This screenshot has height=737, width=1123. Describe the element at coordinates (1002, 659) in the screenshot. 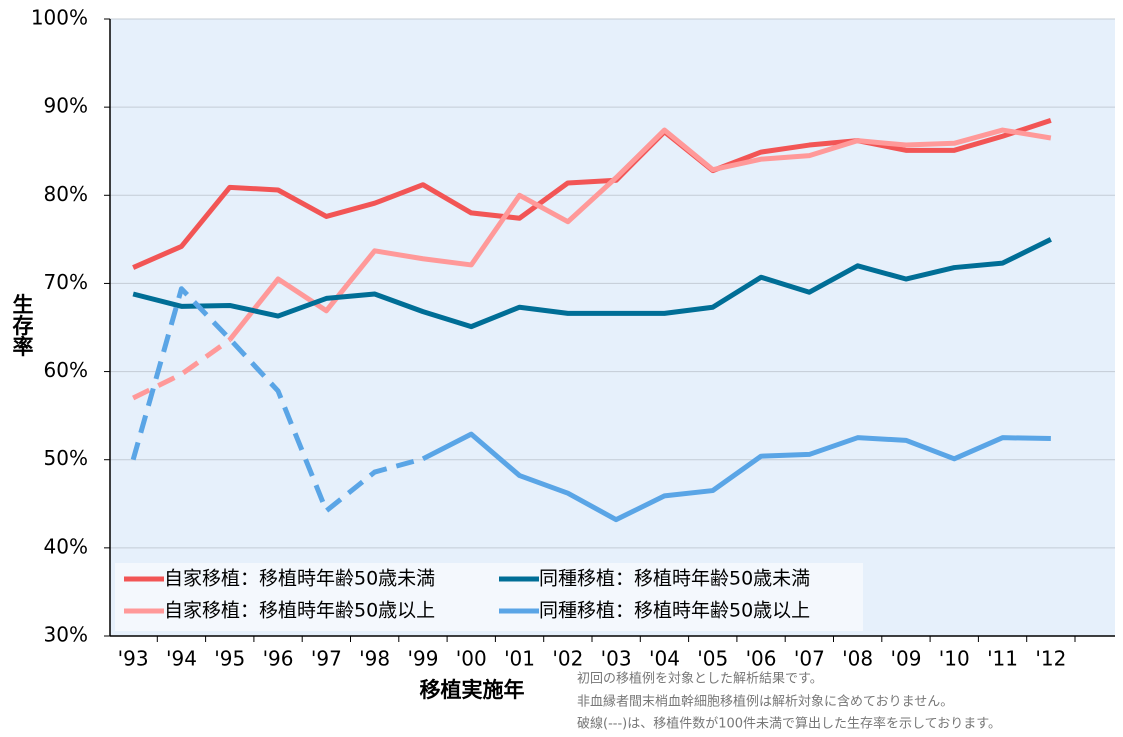

I see `x-tick-label: '11` at that location.